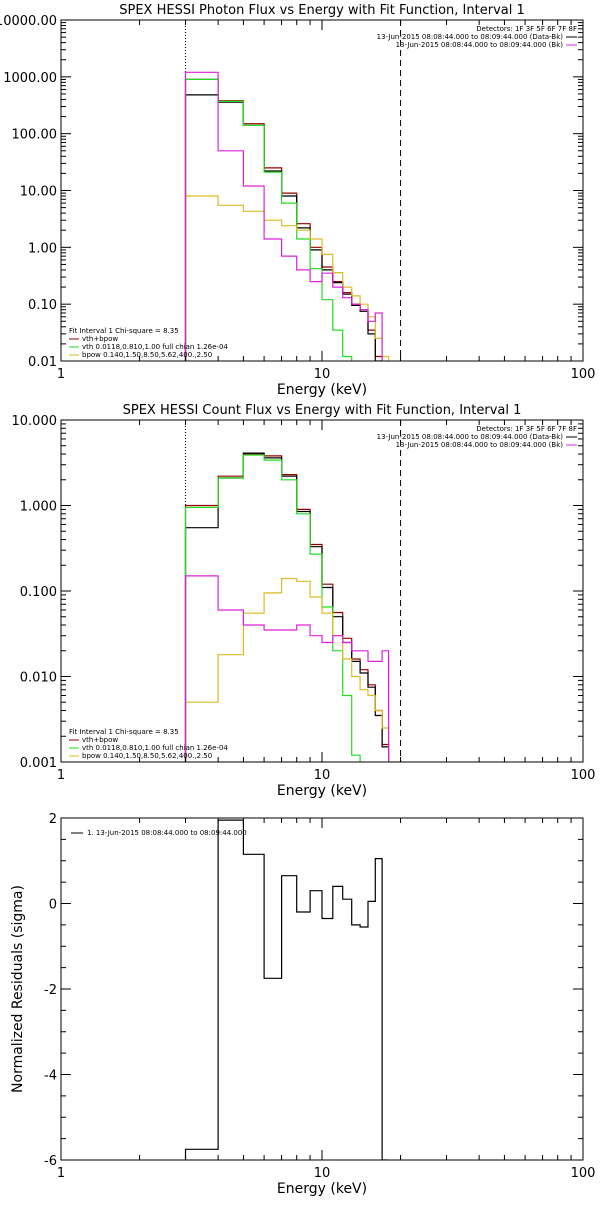 This screenshot has width=600, height=1205. What do you see at coordinates (53, 905) in the screenshot?
I see `y-tick-label: 0` at bounding box center [53, 905].